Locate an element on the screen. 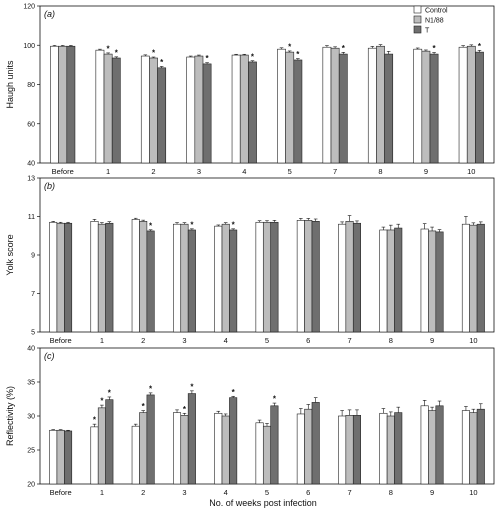  x-tick-label: 3 is located at coordinates (199, 171).